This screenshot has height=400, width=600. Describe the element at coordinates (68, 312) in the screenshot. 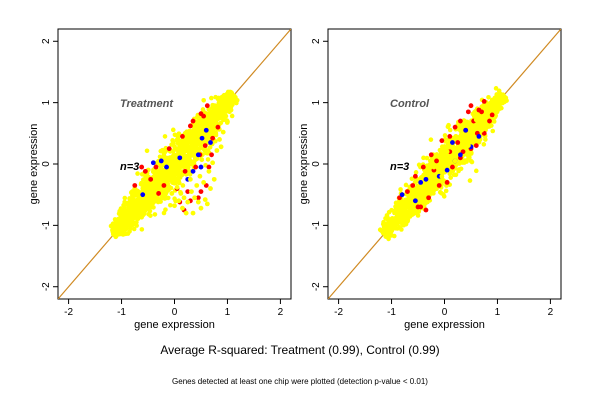

I see `x-tick-label: -2` at that location.